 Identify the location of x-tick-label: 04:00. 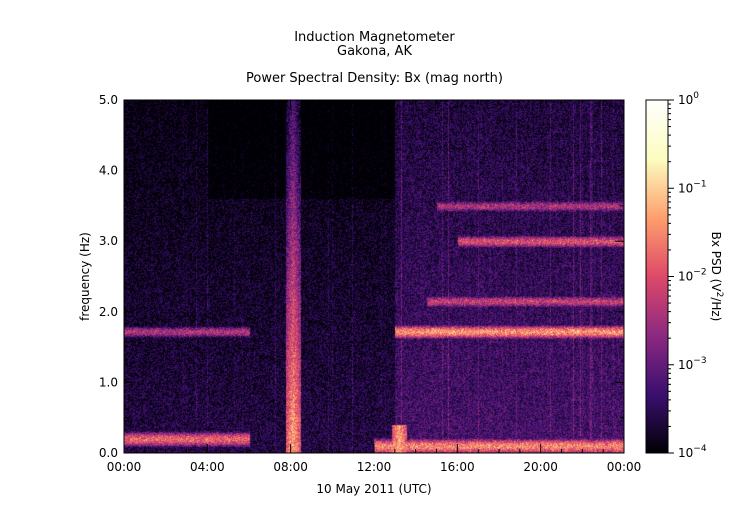
(207, 467).